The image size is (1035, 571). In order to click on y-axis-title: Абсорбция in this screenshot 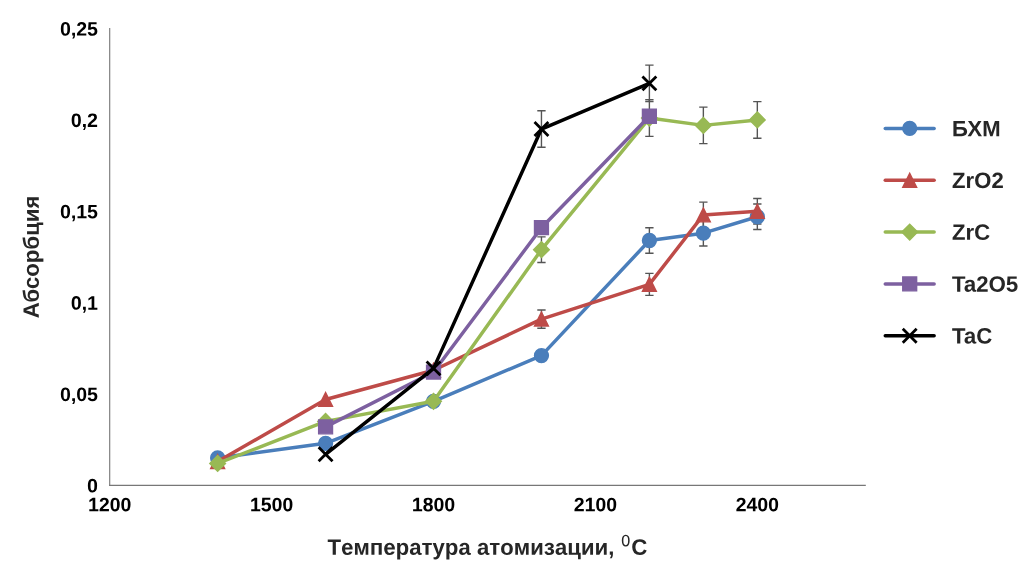, I will do `click(33, 257)`.